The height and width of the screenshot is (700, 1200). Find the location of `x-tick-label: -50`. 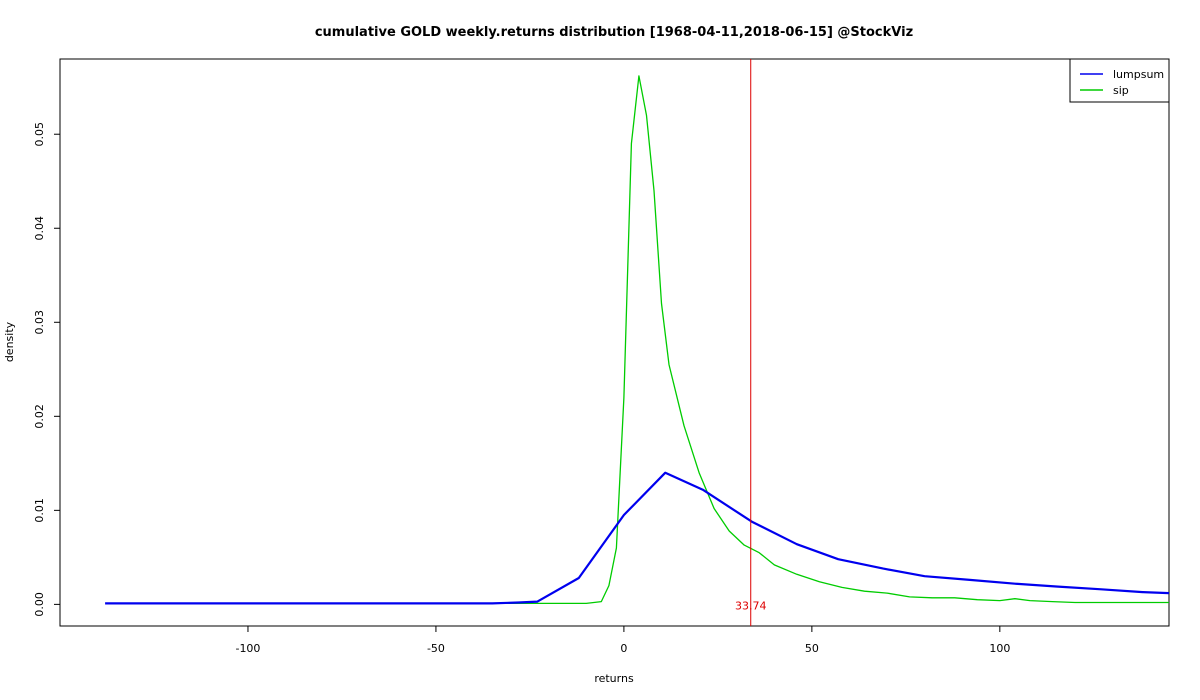

x-tick-label: -50 is located at coordinates (436, 648).